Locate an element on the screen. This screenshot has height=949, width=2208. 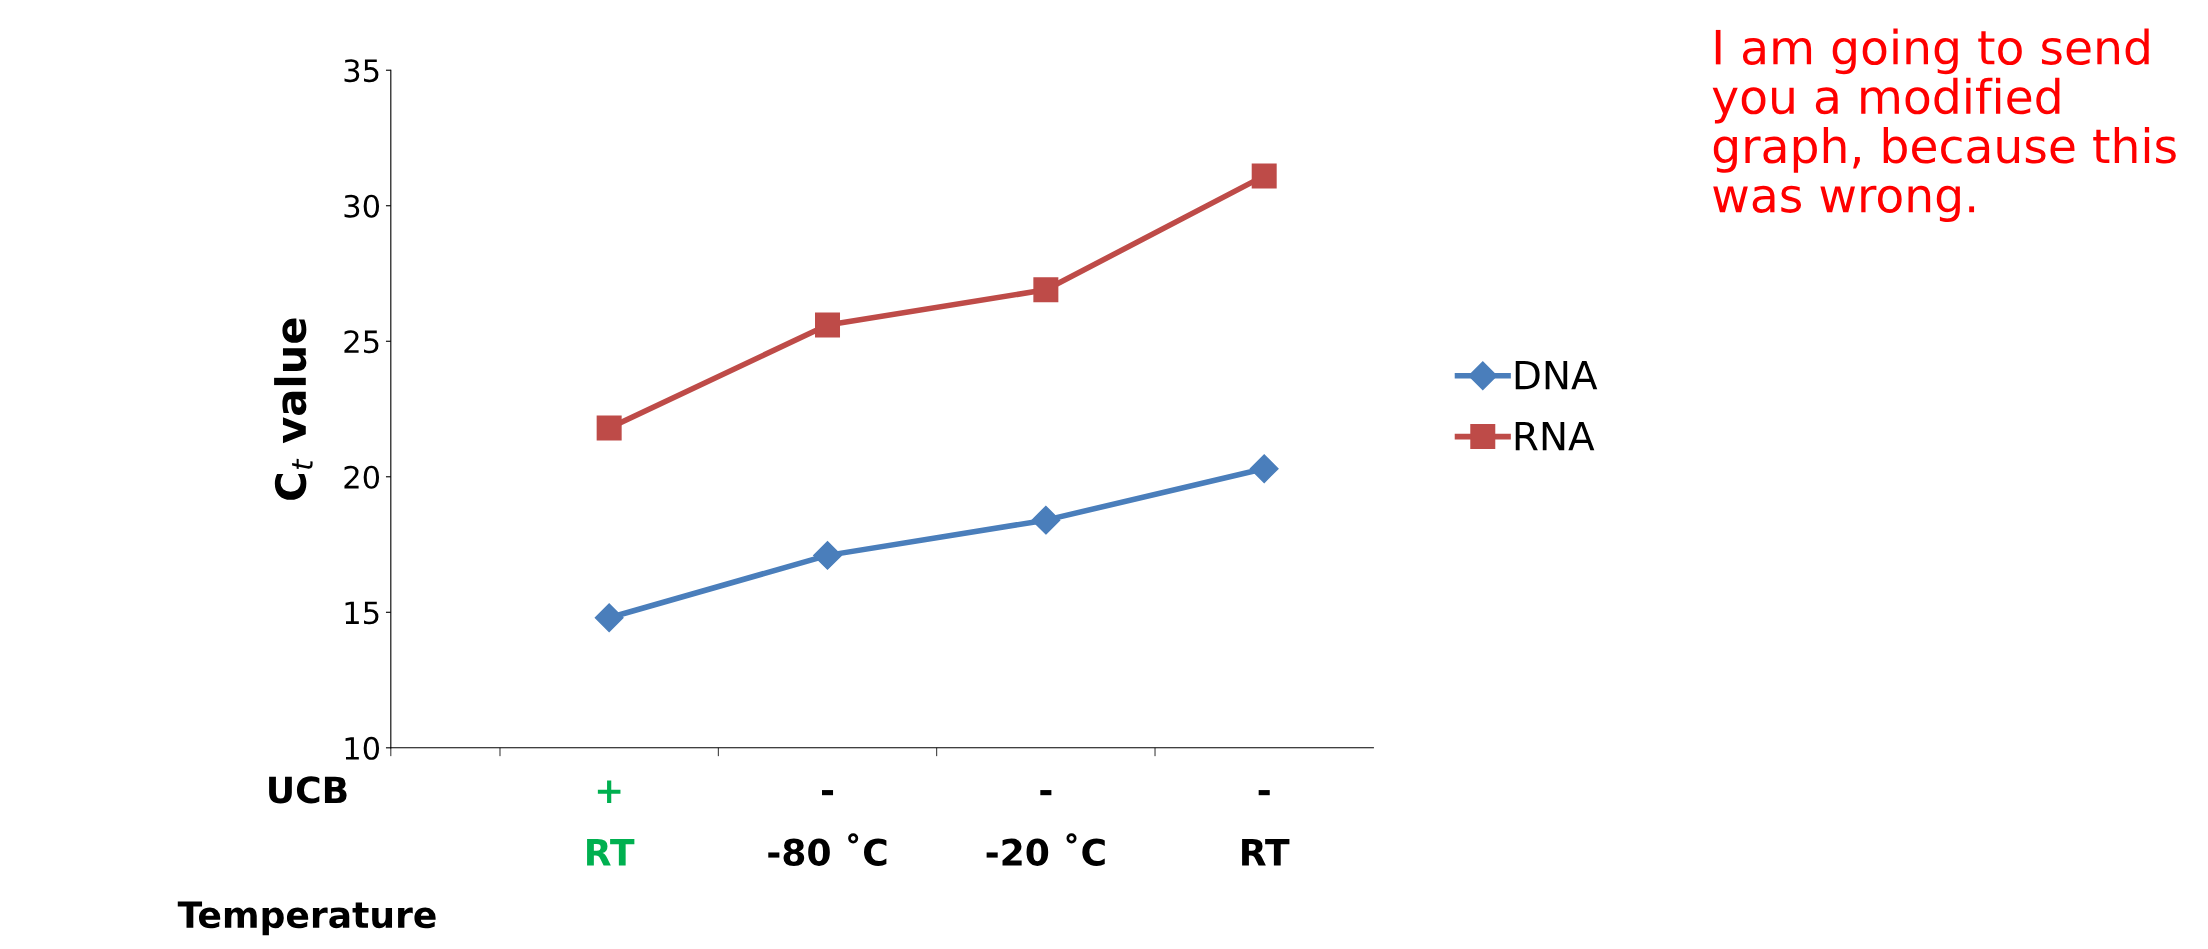
x-tick-label: - -80 ˚C is located at coordinates (827, 828).